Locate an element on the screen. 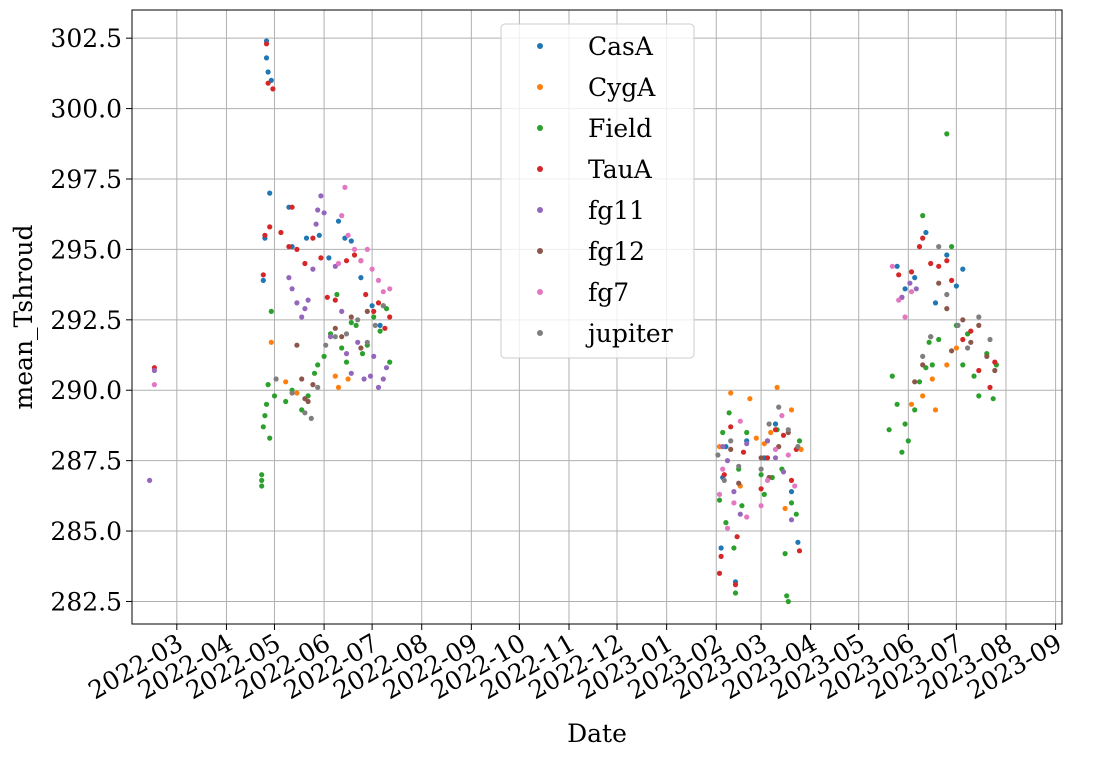 Image resolution: width=1114 pixels, height=759 pixels. legend-label: TauA is located at coordinates (620, 169).